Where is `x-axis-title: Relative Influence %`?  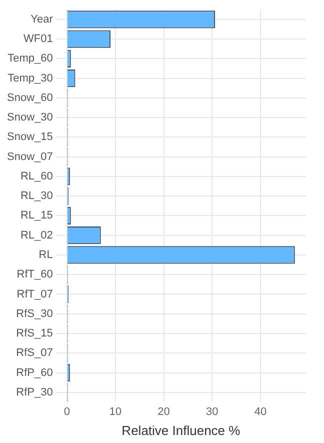 x-axis-title: Relative Influence % is located at coordinates (181, 430).